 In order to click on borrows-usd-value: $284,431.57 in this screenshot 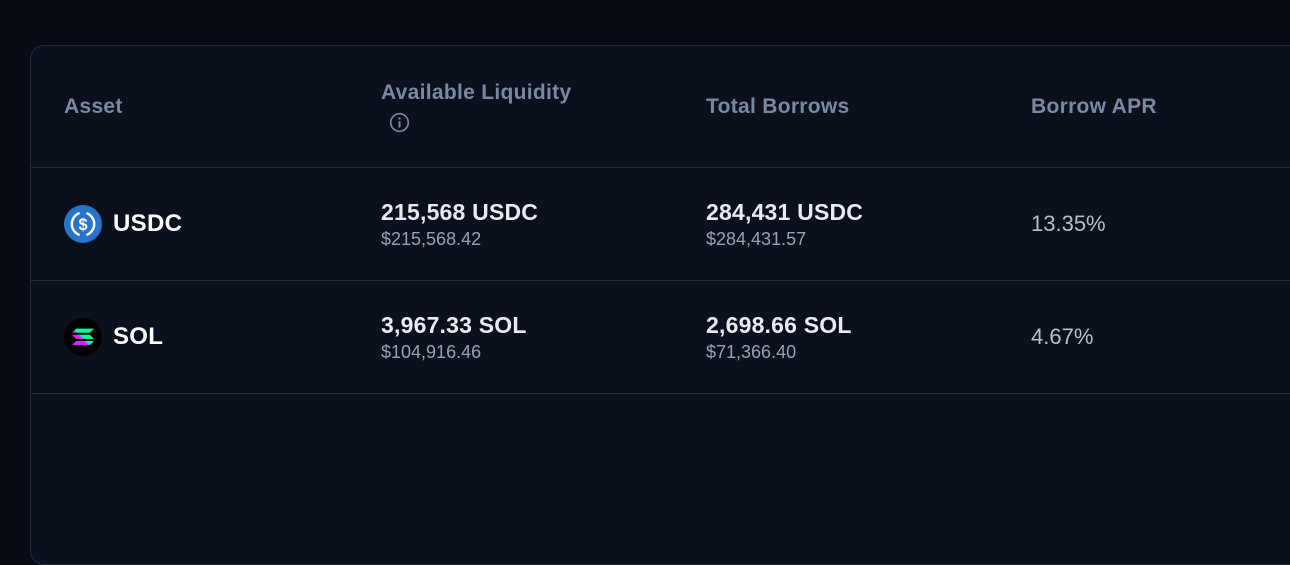, I will do `click(756, 238)`.